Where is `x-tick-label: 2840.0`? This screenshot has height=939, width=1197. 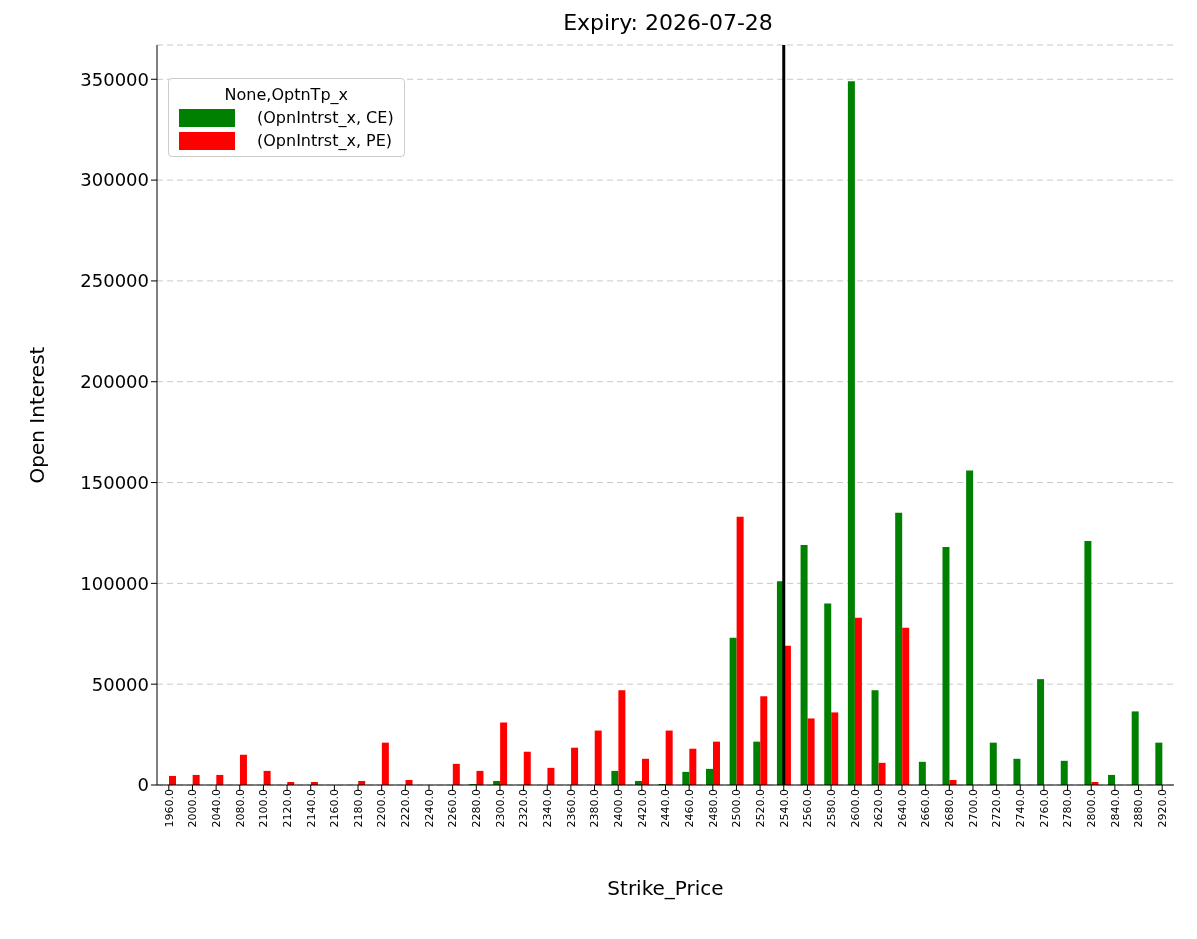 x-tick-label: 2840.0 is located at coordinates (1115, 808).